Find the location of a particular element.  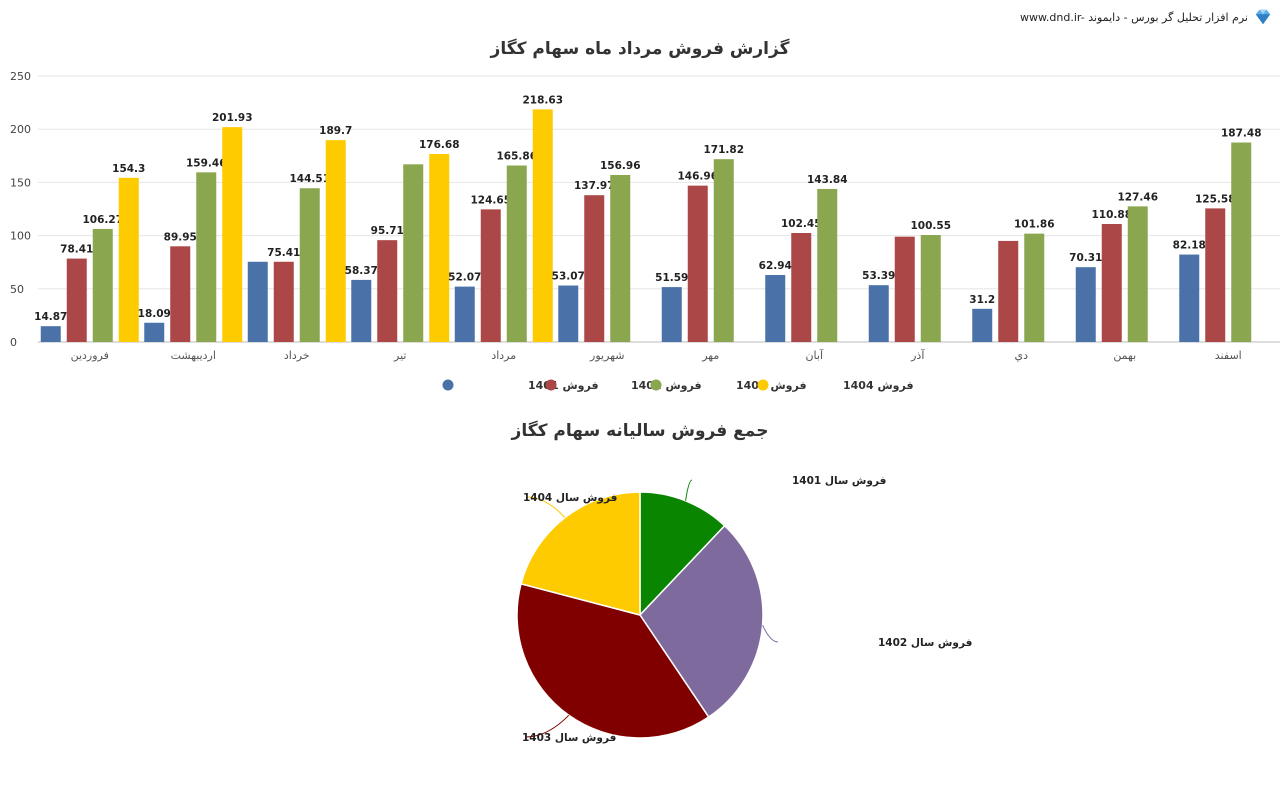

data-label: 143.84 is located at coordinates (827, 180).